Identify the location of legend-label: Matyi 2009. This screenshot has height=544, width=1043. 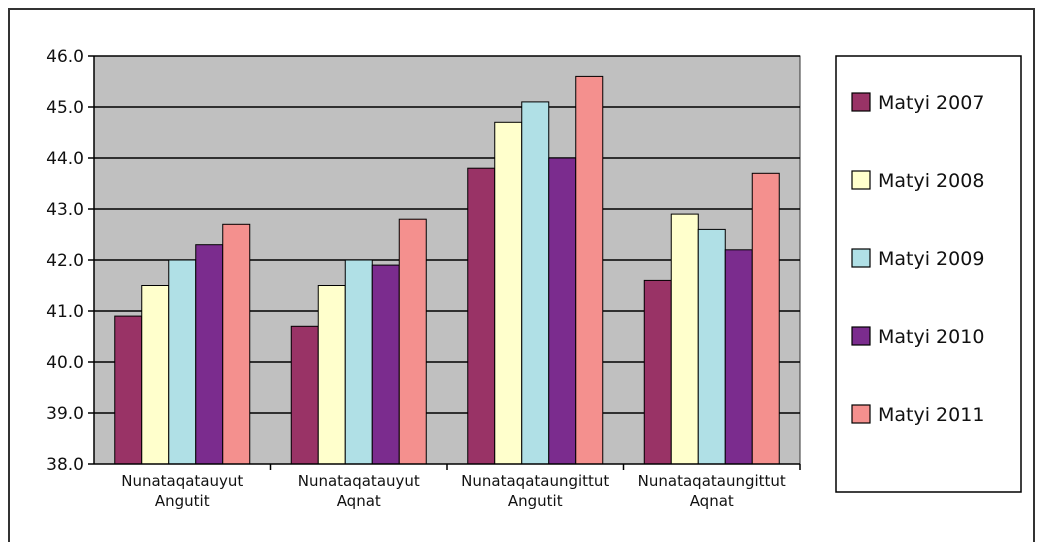
(931, 259).